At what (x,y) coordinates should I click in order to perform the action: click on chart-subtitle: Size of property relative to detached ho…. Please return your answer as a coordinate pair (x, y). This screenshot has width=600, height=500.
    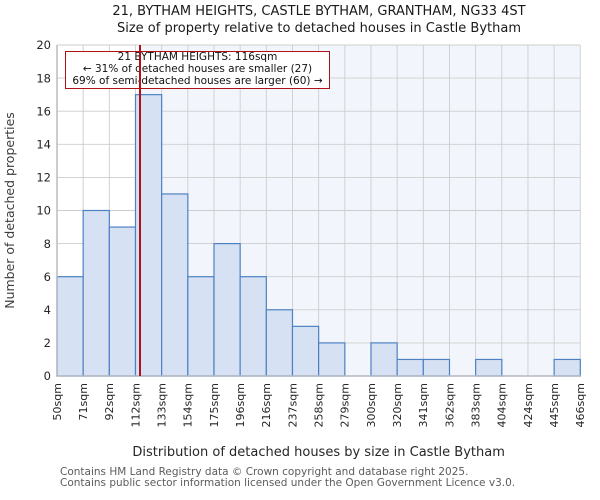
    Looking at the image, I should click on (319, 28).